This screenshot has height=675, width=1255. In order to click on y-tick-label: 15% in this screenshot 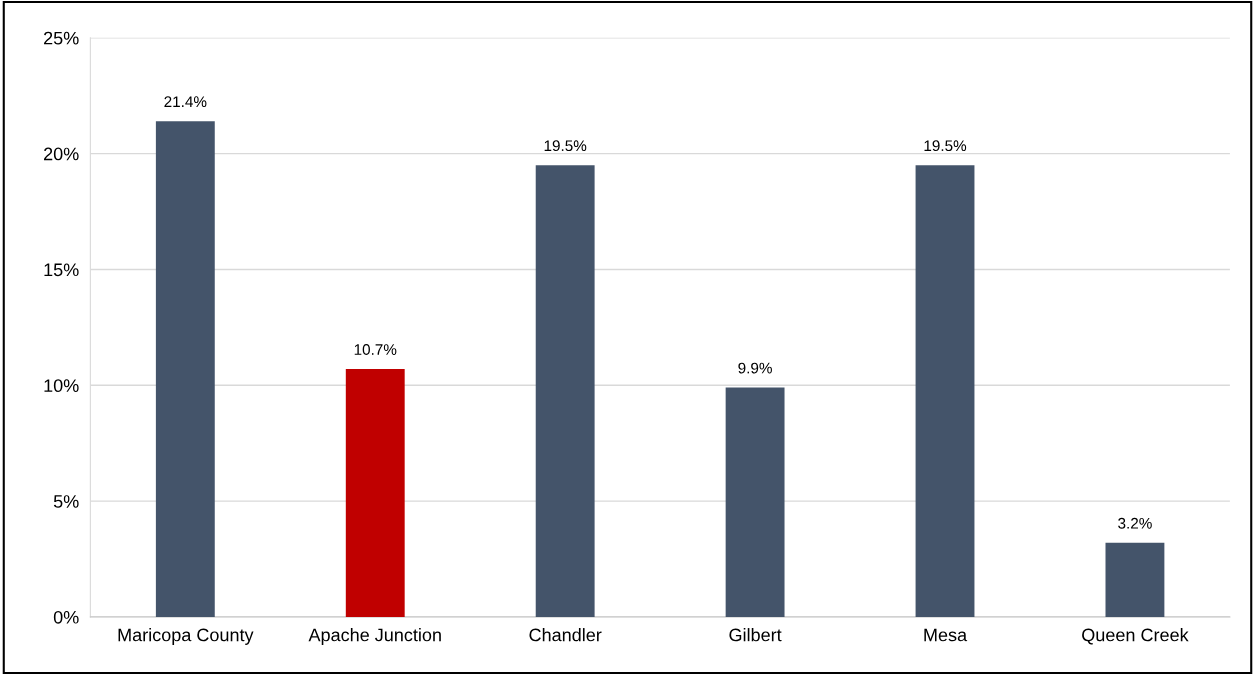, I will do `click(61, 270)`.